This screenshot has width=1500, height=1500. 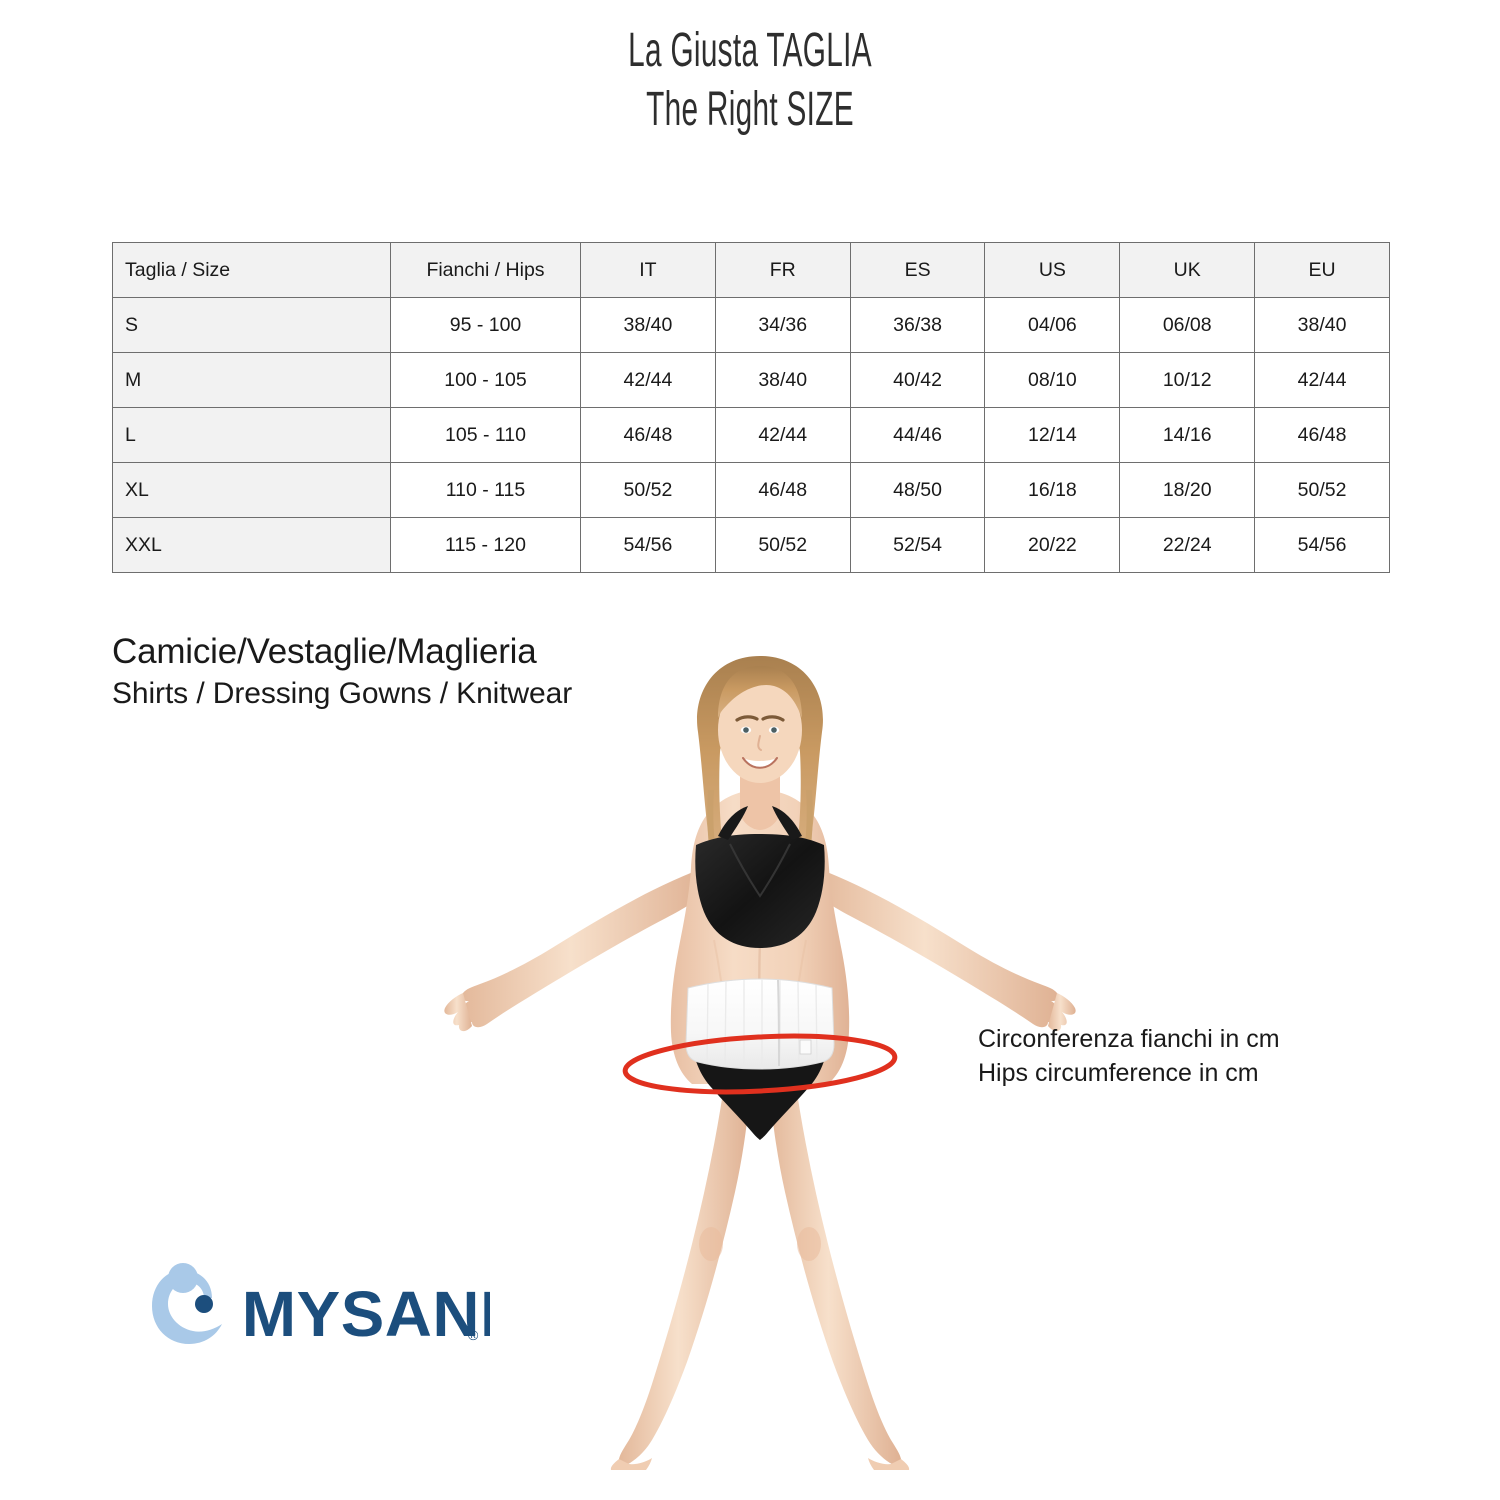 What do you see at coordinates (1322, 490) in the screenshot?
I see `cell-eu: 50/52` at bounding box center [1322, 490].